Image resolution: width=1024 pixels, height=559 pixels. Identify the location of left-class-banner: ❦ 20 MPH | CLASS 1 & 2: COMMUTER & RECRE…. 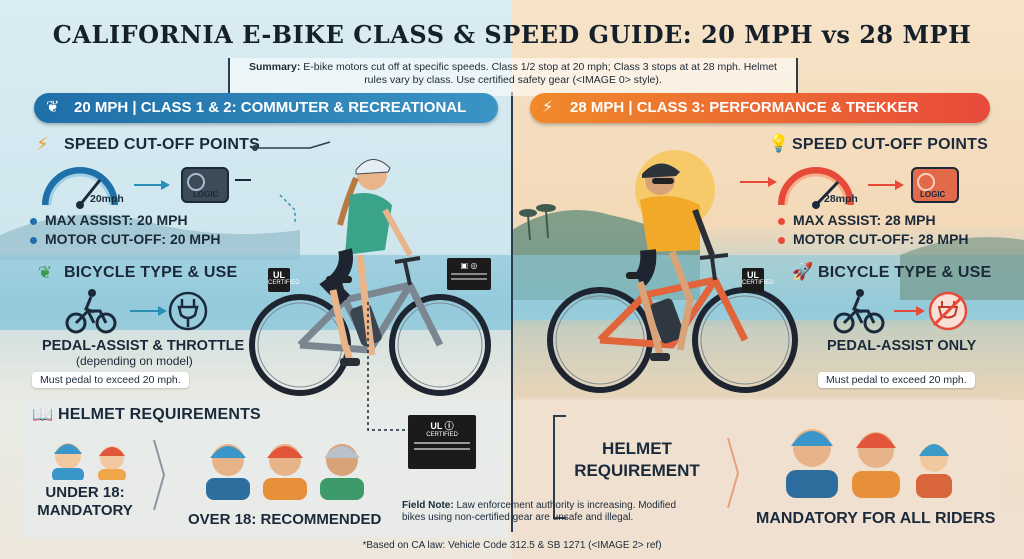
(266, 108).